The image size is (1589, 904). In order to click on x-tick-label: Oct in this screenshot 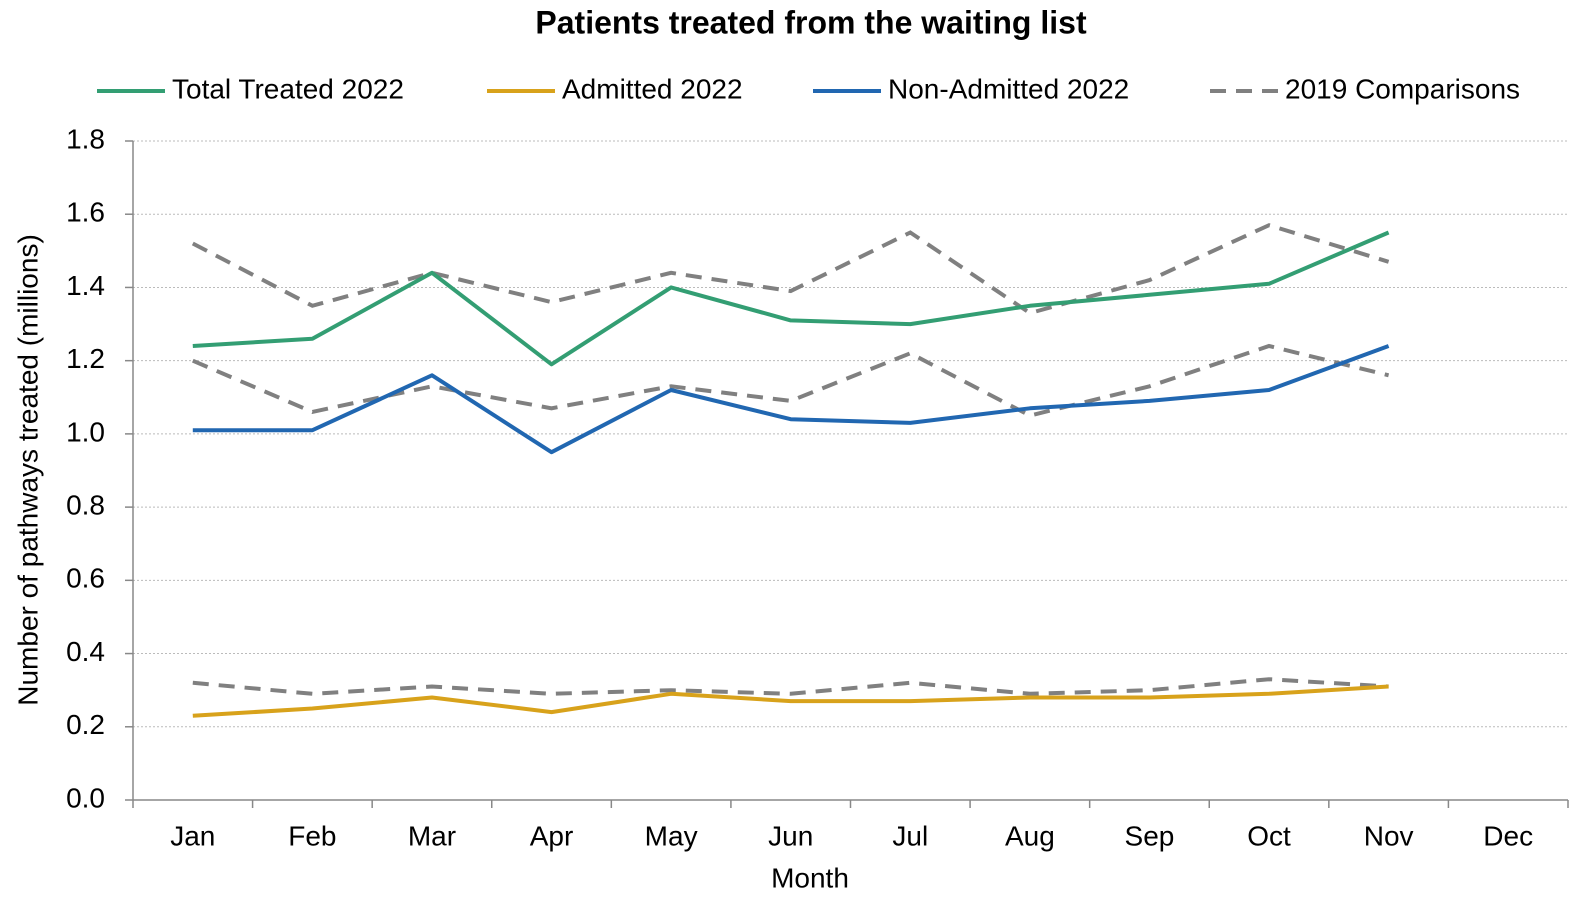, I will do `click(1269, 835)`.